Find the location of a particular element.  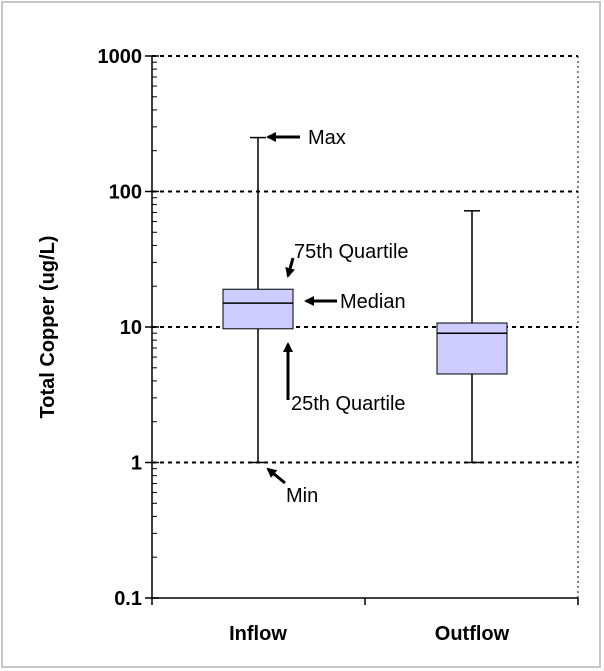

y-tick-label: 100 is located at coordinates (125, 193).